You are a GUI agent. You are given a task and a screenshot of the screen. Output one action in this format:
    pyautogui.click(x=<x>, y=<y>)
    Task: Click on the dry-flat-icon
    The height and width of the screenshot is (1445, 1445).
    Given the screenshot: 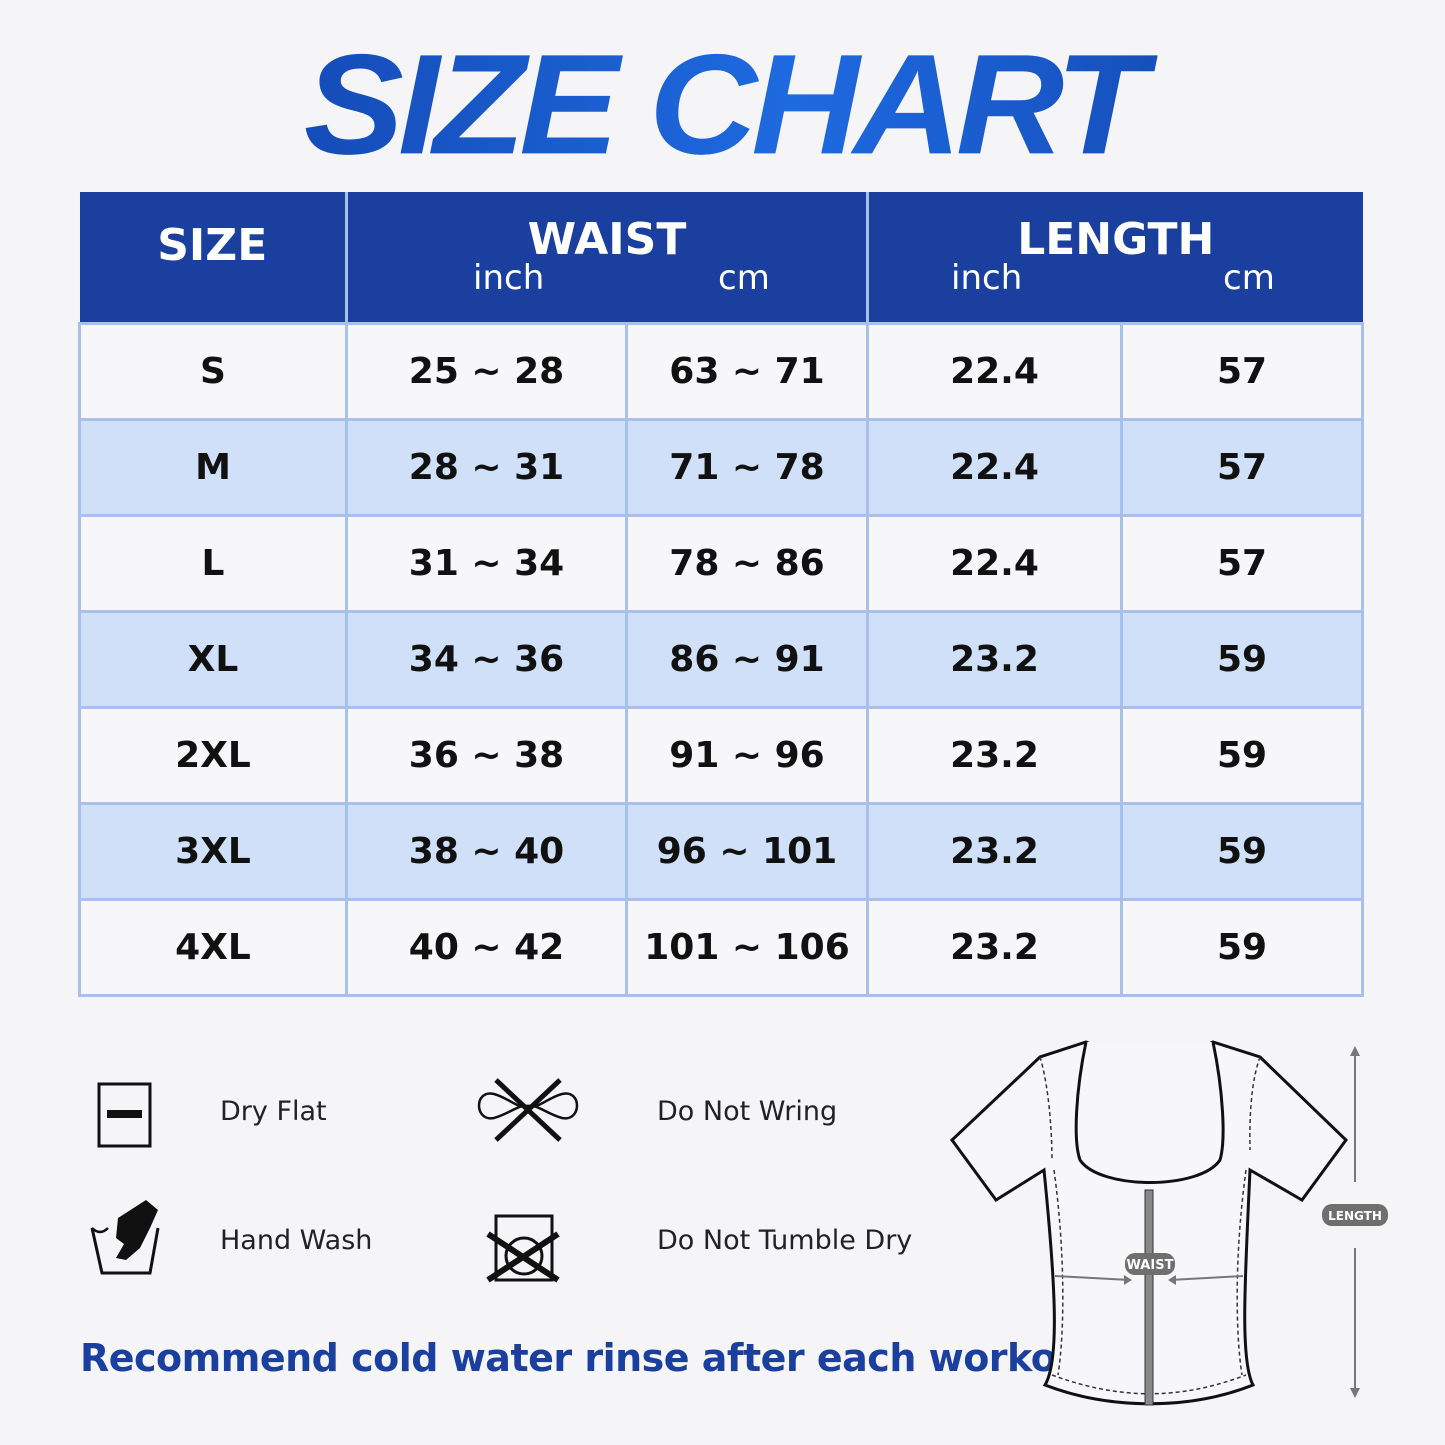 What is the action you would take?
    pyautogui.click(x=124, y=1115)
    